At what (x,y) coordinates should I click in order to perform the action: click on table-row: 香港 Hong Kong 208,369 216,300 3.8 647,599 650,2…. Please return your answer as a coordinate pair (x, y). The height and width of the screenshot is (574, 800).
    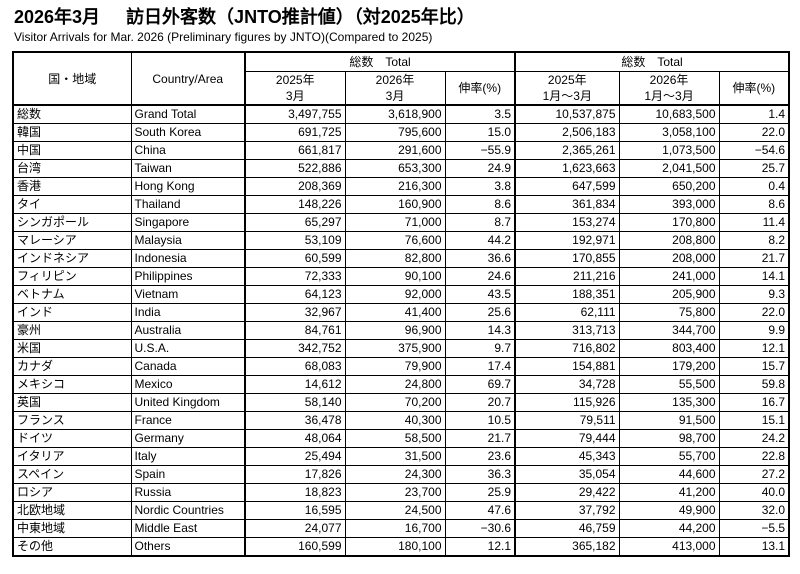
    Looking at the image, I should click on (401, 187).